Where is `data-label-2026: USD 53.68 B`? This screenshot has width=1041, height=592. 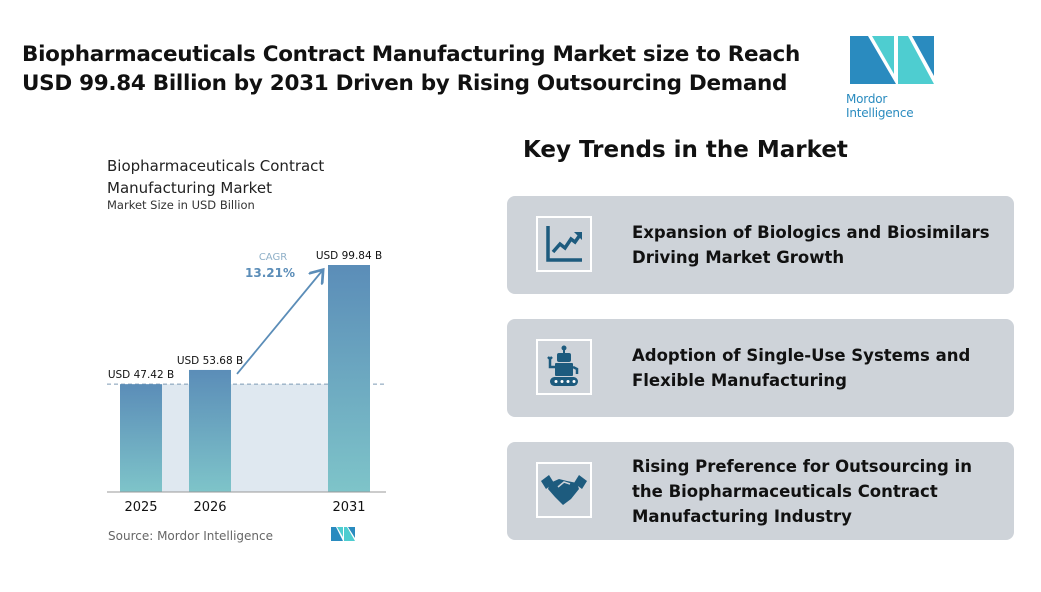 data-label-2026: USD 53.68 B is located at coordinates (210, 361).